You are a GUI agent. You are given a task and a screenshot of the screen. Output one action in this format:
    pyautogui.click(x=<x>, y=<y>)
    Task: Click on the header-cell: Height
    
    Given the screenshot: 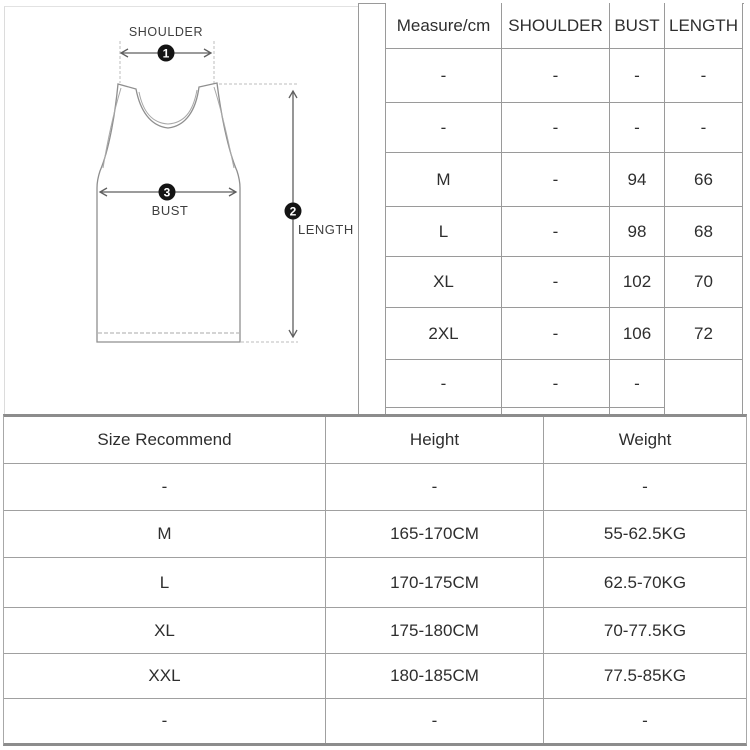 What is the action you would take?
    pyautogui.click(x=435, y=440)
    